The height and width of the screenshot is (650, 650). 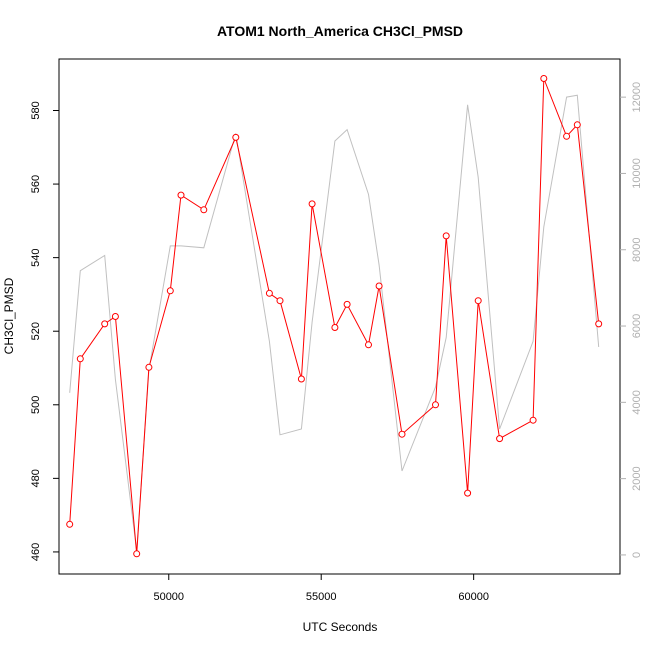 I want to click on y-tick-label: 460, so click(x=36, y=552).